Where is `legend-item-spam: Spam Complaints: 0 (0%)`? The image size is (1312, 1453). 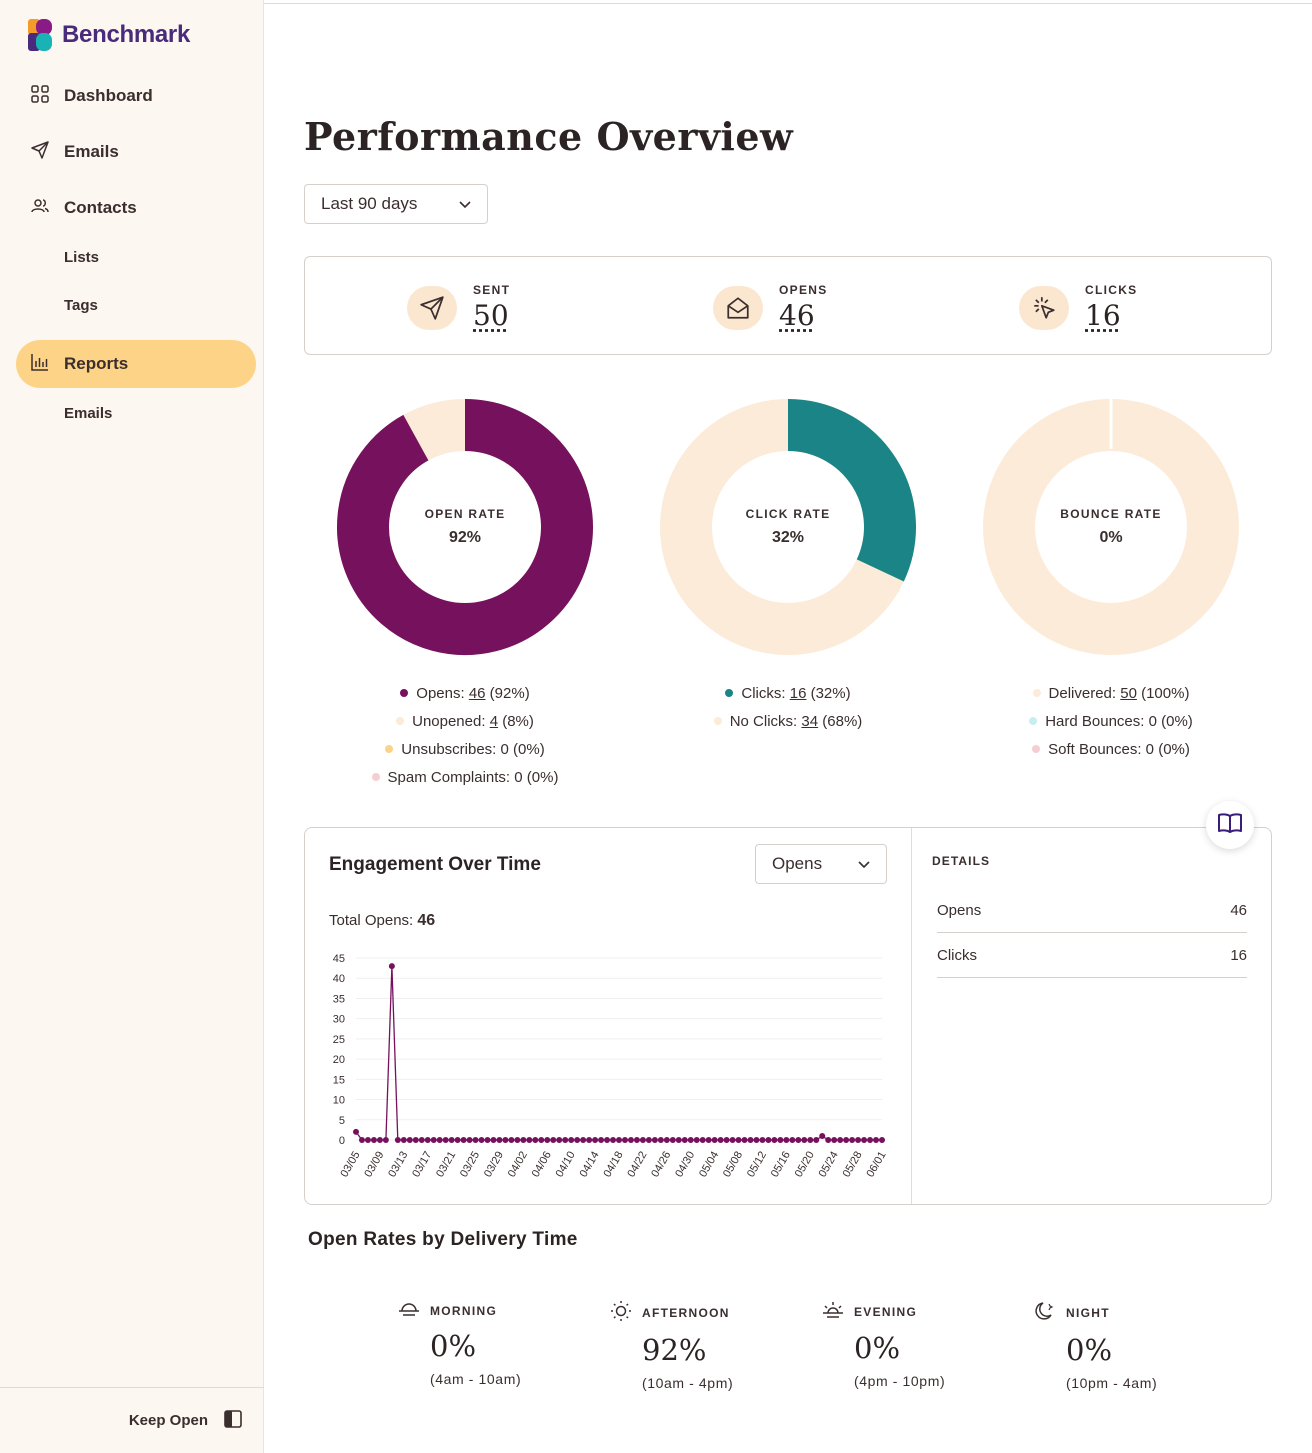
legend-item-spam: Spam Complaints: 0 (0%) is located at coordinates (465, 777).